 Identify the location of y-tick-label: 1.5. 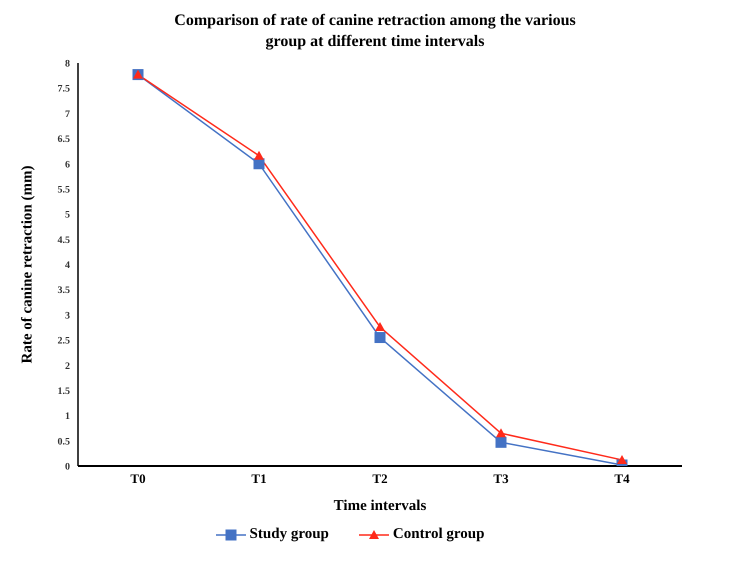
(64, 391).